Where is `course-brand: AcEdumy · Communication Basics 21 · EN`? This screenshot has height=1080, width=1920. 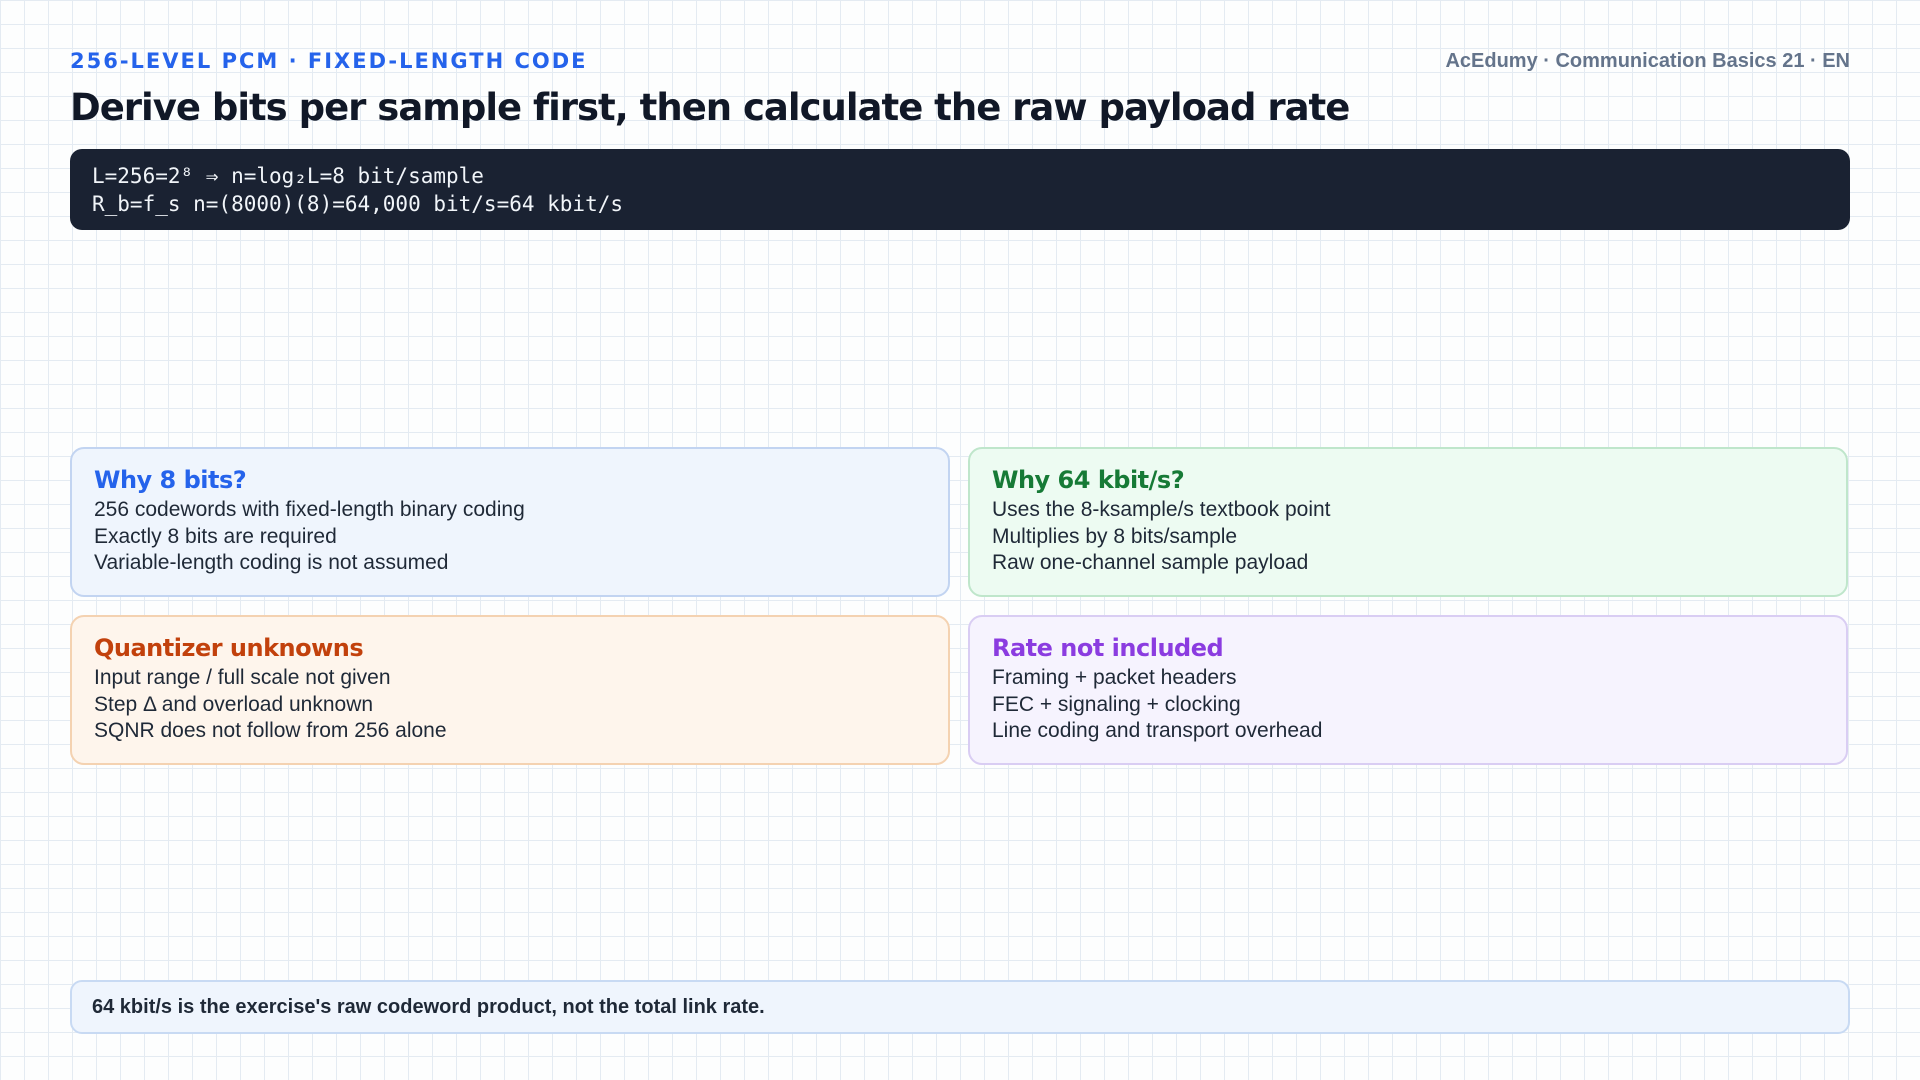
course-brand: AcEdumy · Communication Basics 21 · EN is located at coordinates (1647, 61).